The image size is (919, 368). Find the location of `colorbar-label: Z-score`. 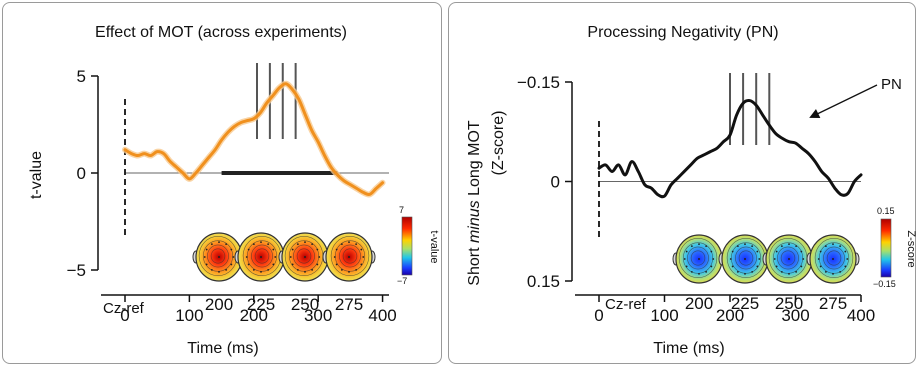

colorbar-label: Z-score is located at coordinates (911, 248).